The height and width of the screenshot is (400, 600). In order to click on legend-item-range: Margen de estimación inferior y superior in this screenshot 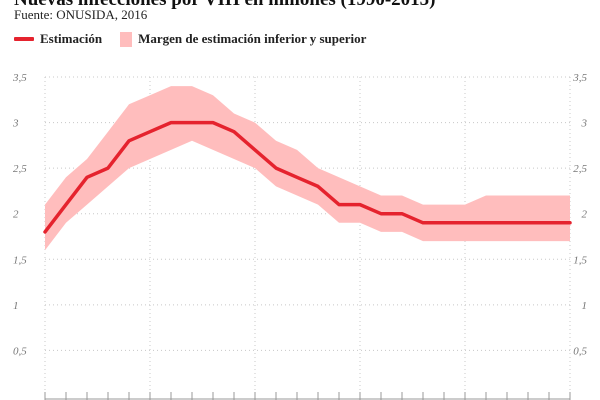, I will do `click(243, 39)`.